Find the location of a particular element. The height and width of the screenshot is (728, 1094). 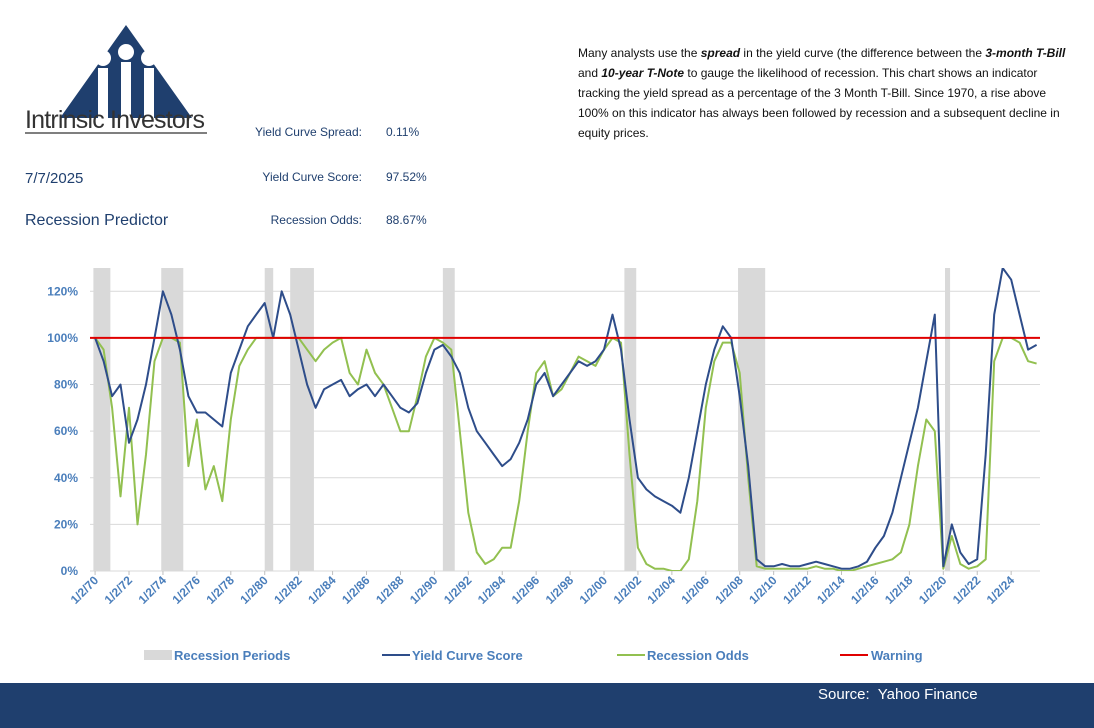

x-tick-label: 1/2/80 is located at coordinates (254, 590).